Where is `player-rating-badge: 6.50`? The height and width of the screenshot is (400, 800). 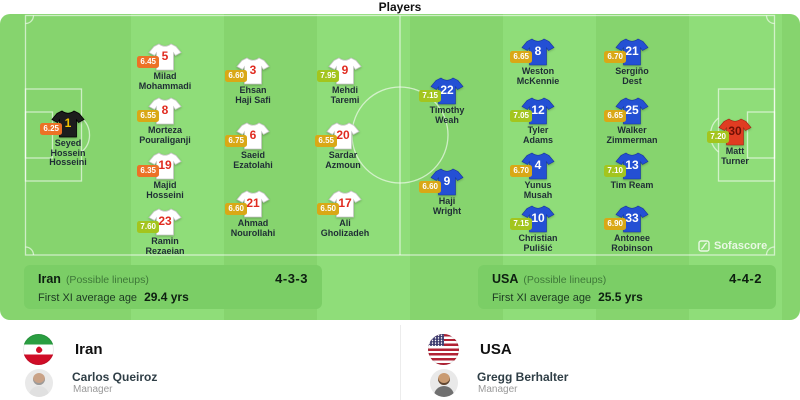
player-rating-badge: 6.50 is located at coordinates (328, 209).